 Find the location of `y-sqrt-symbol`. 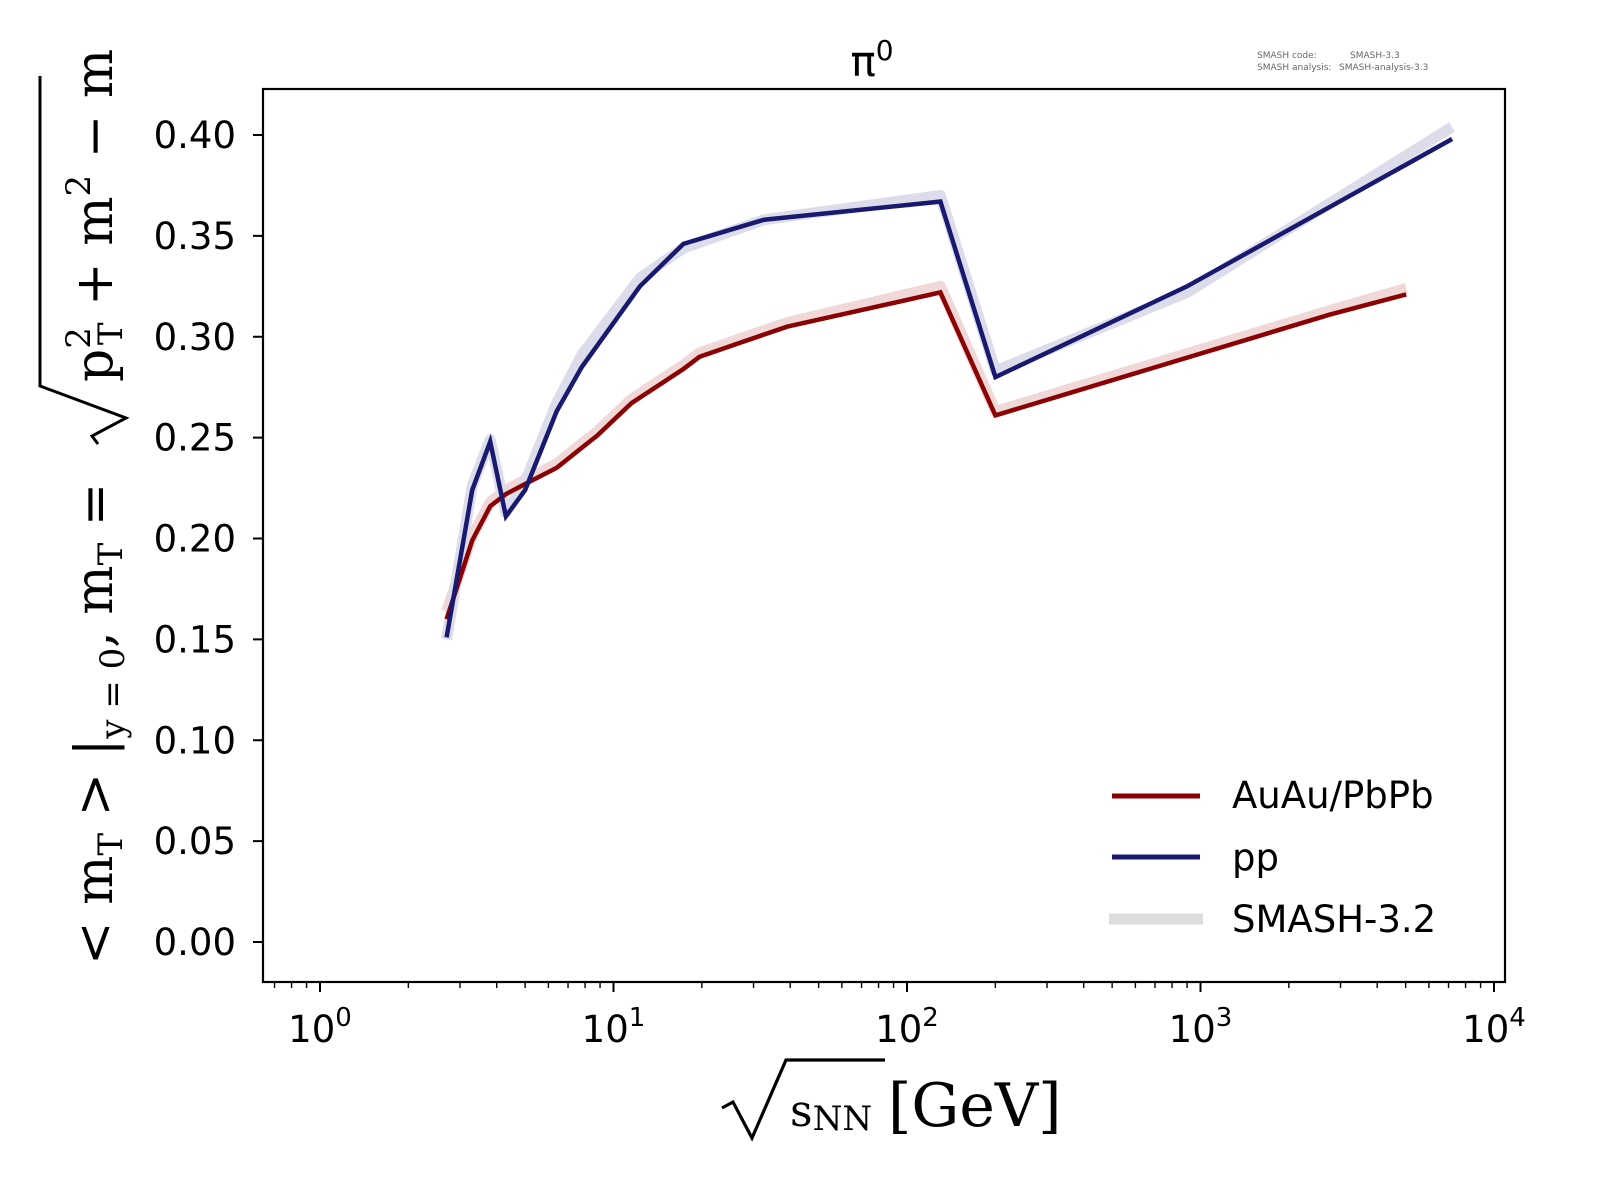

y-sqrt-symbol is located at coordinates (84, 260).